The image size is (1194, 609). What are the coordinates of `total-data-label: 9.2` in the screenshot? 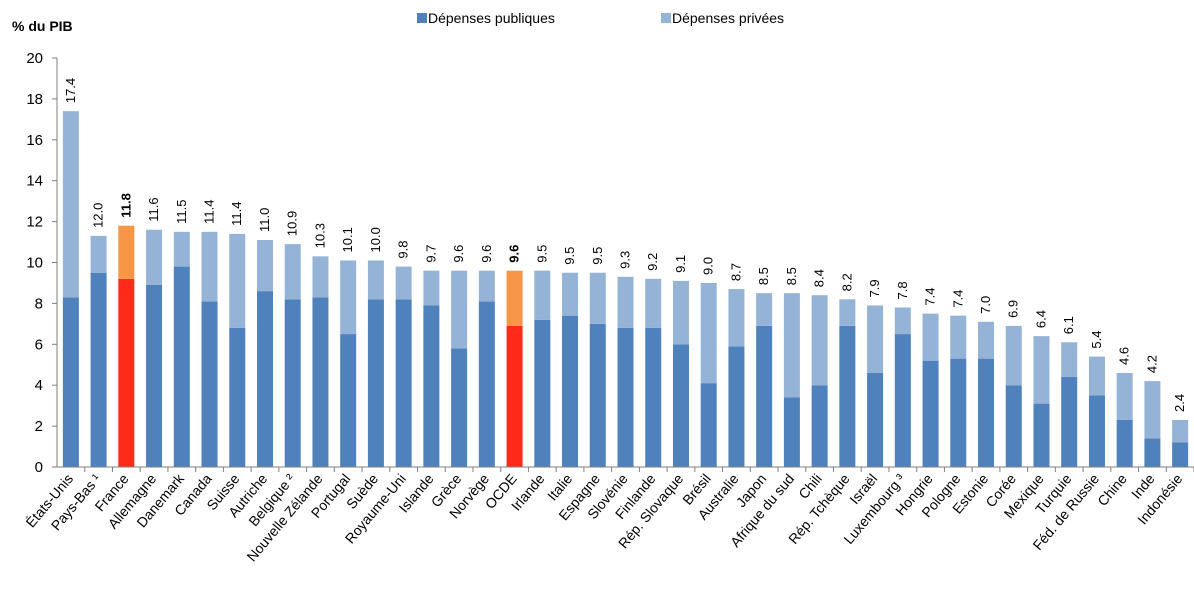 It's located at (652, 262).